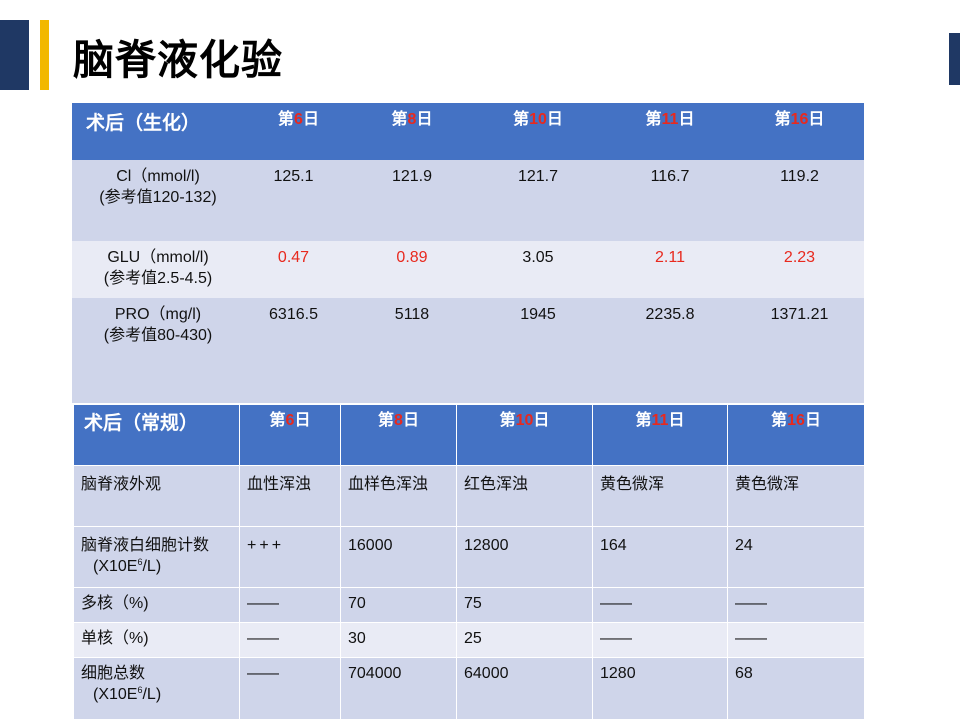 This screenshot has width=960, height=720. I want to click on table-row: 脑脊液白细胞计数 (X10E6/L) +++ 16000 12800 164 24, so click(469, 557).